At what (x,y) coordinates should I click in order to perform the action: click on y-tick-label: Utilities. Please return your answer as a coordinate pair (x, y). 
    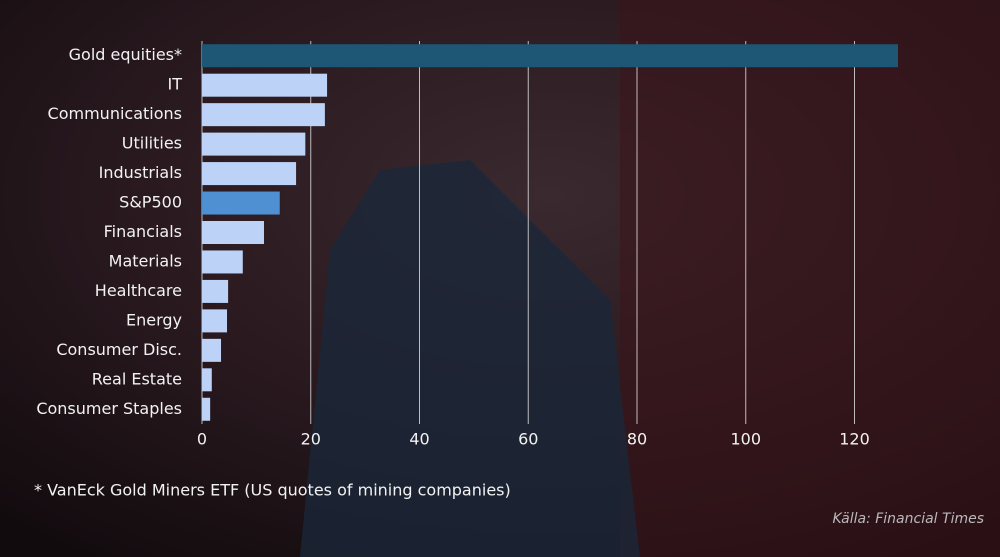
    Looking at the image, I should click on (152, 143).